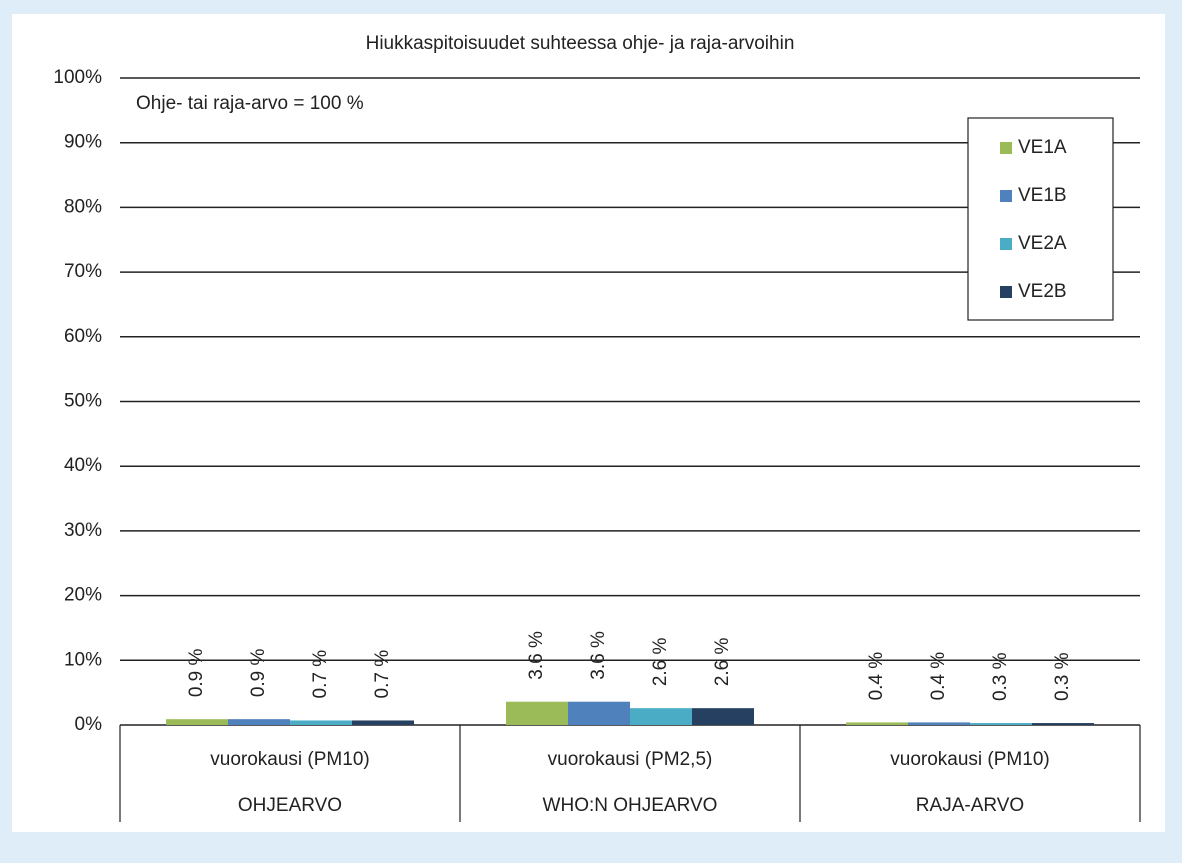 The width and height of the screenshot is (1182, 863). I want to click on y-tick-label: 0%, so click(89, 724).